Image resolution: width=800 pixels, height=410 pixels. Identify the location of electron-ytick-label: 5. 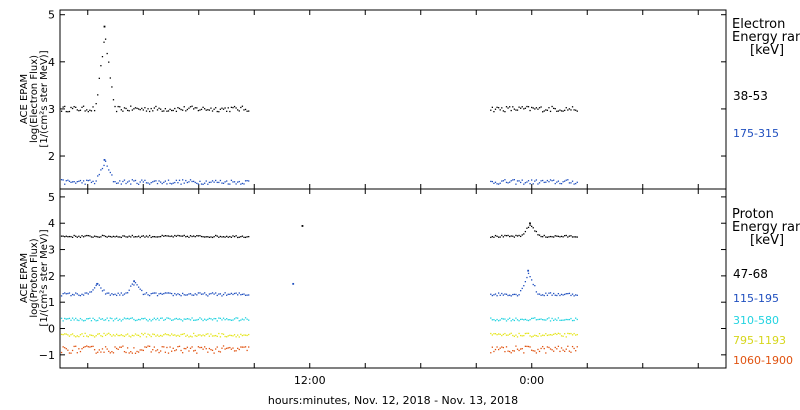
(51, 15).